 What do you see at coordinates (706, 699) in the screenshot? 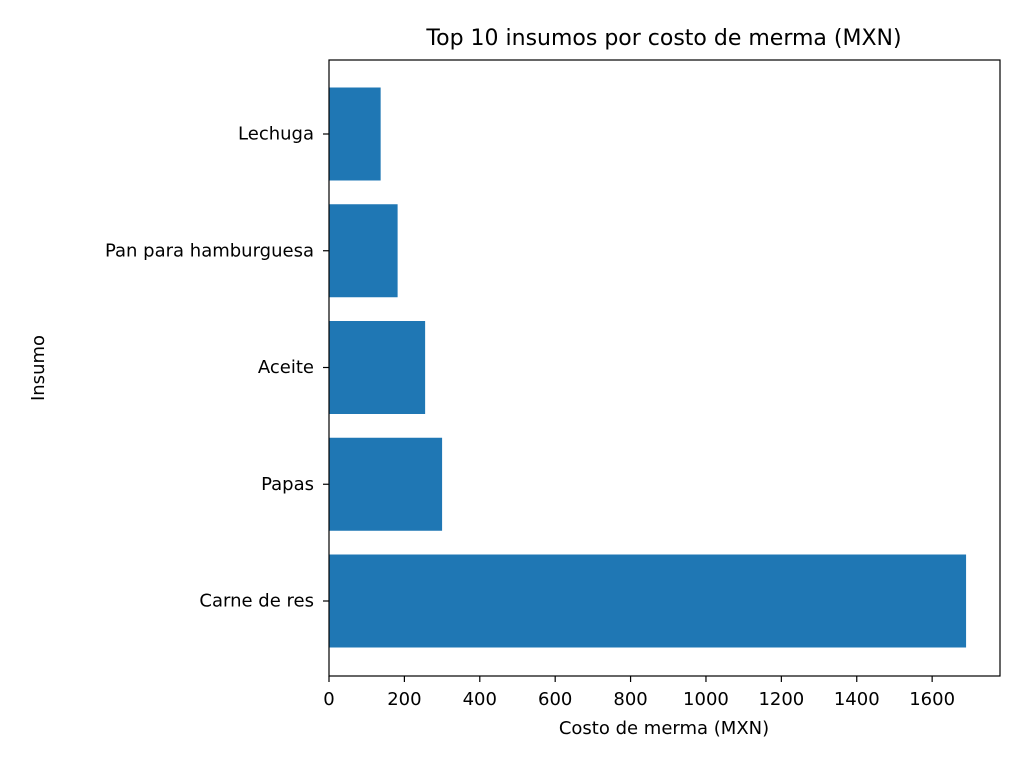
I see `x-tick-label: 1000` at bounding box center [706, 699].